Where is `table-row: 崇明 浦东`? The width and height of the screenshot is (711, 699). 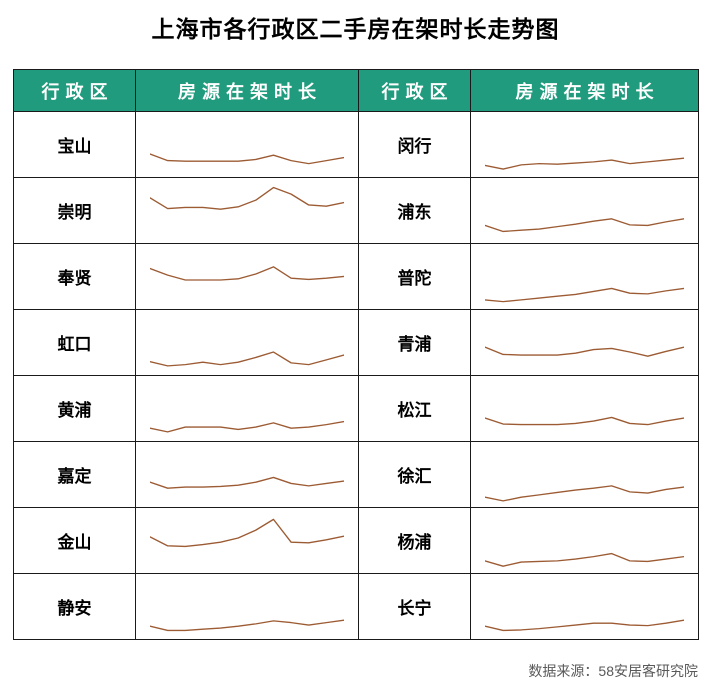 table-row: 崇明 浦东 is located at coordinates (356, 210).